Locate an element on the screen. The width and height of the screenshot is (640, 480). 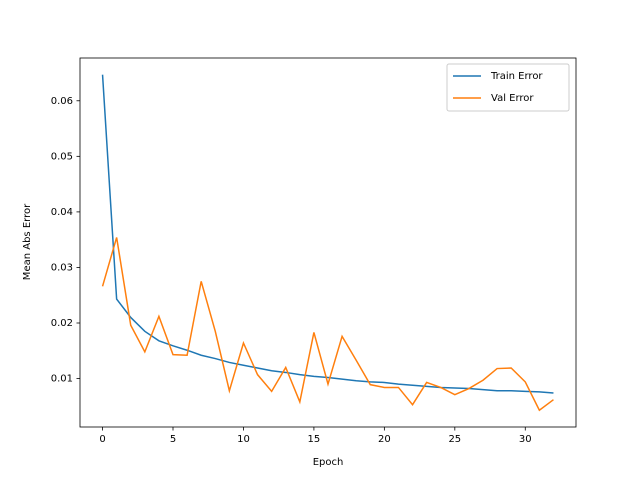
x-tick-label: 0 is located at coordinates (102, 439).